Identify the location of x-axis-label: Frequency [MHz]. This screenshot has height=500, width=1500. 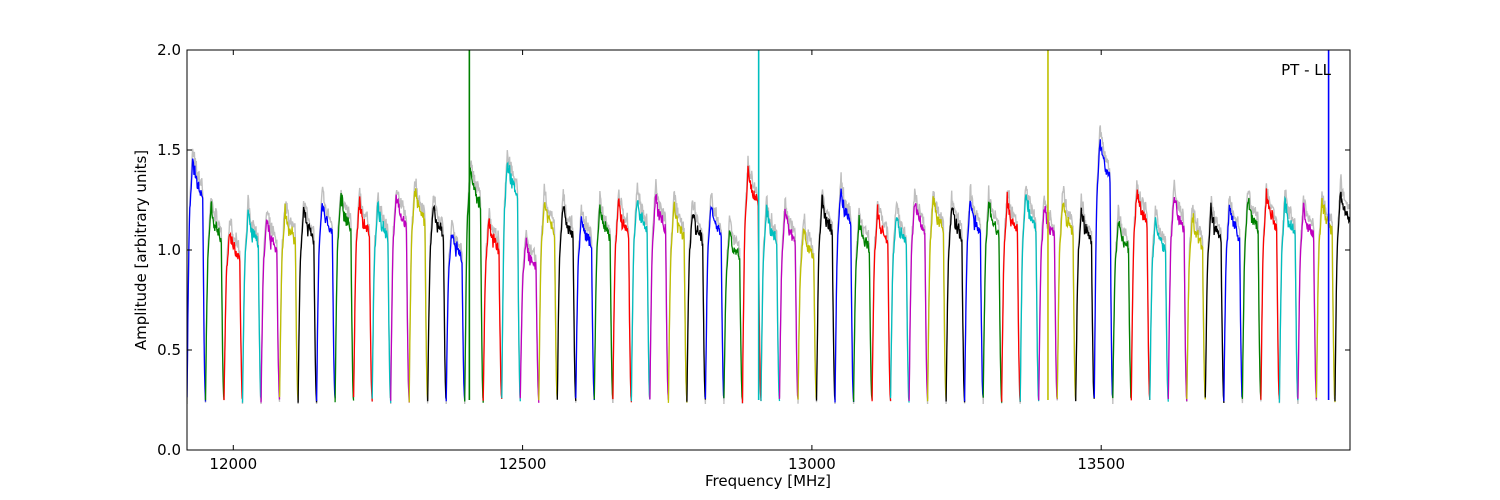
(768, 481).